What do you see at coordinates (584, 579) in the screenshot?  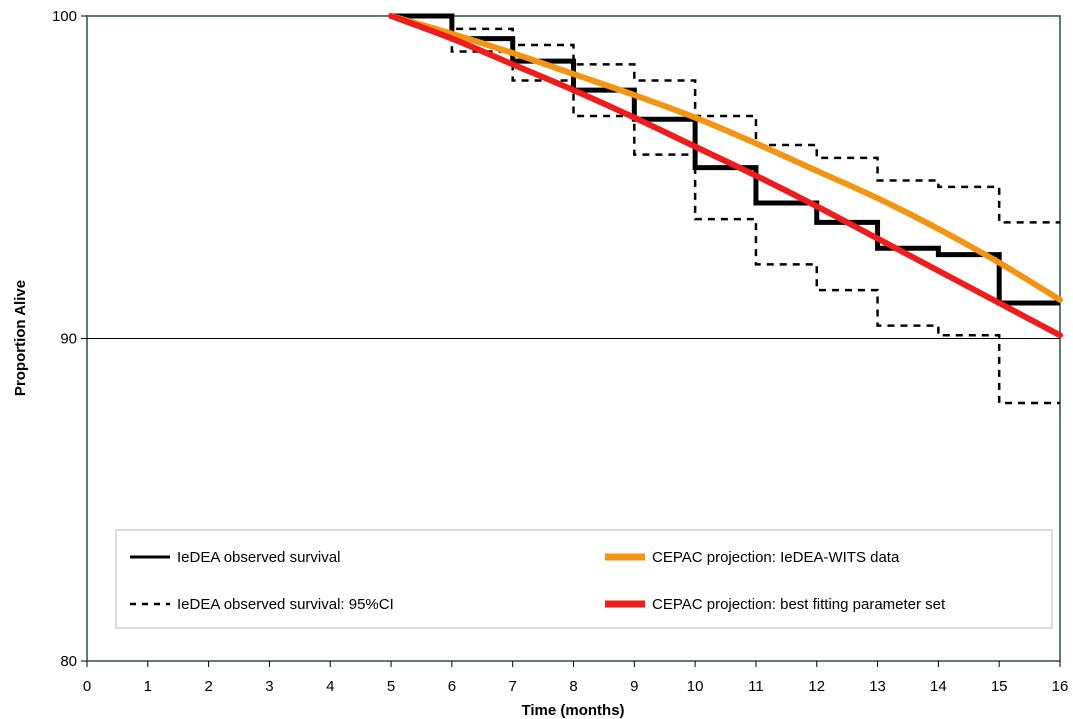 I see `legend-box` at bounding box center [584, 579].